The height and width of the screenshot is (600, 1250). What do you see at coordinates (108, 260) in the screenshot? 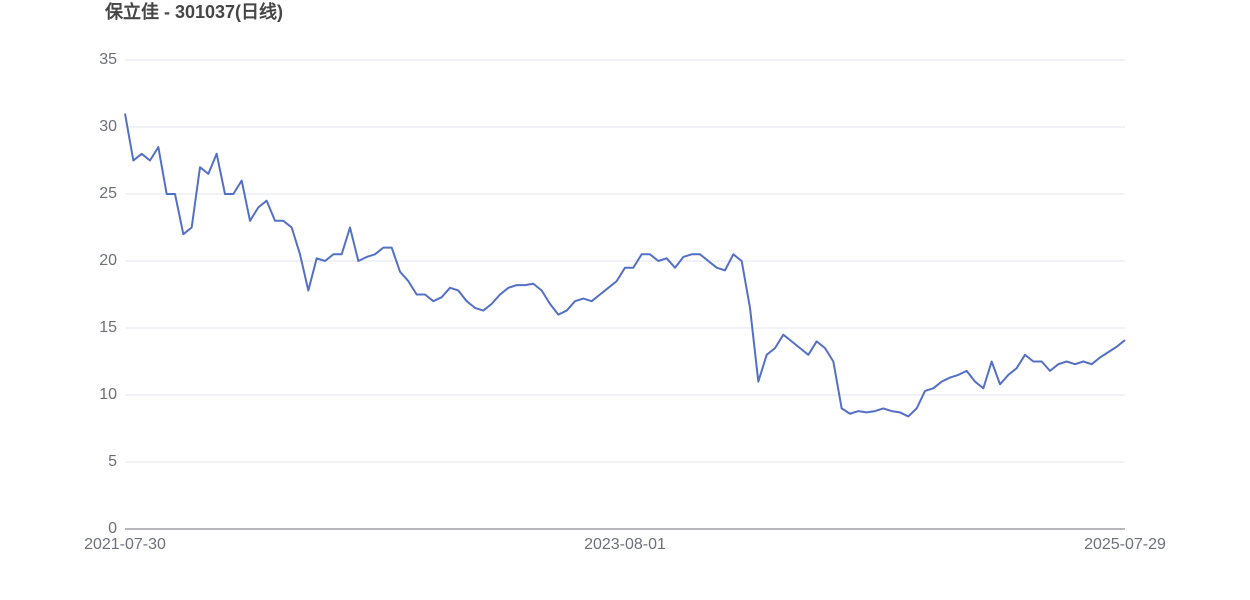
I see `y-tick-label: 20` at bounding box center [108, 260].